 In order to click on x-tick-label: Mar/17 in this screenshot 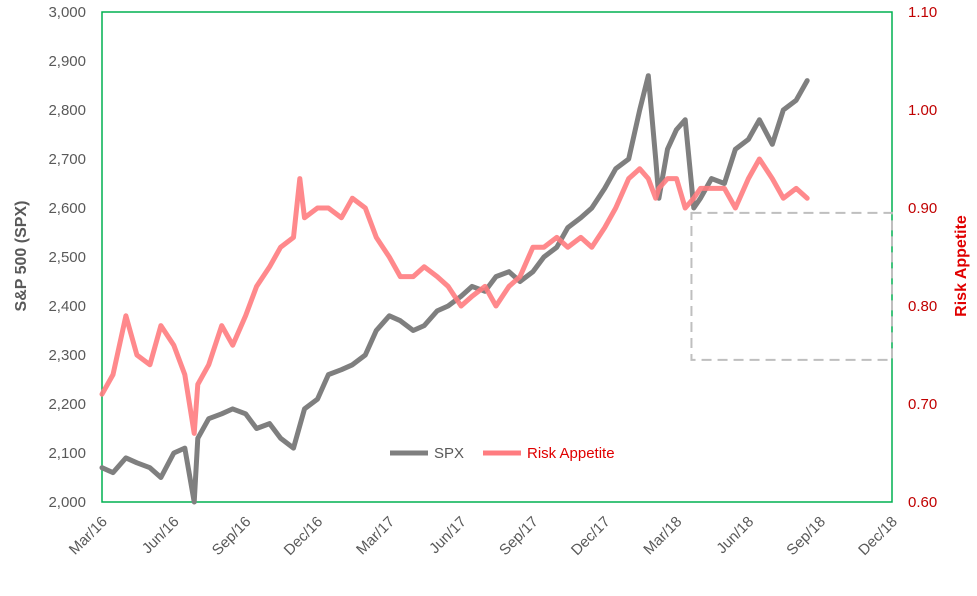, I will do `click(375, 535)`.